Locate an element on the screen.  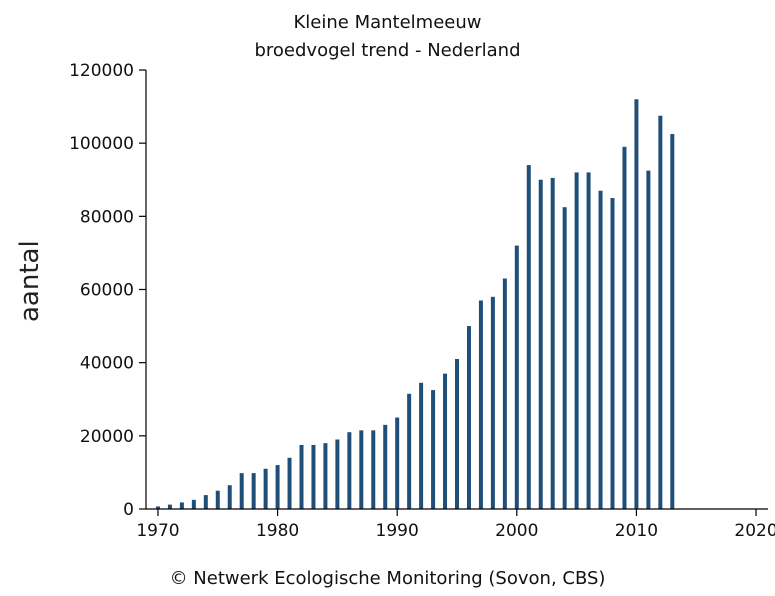
bar-2005 is located at coordinates (576, 340).